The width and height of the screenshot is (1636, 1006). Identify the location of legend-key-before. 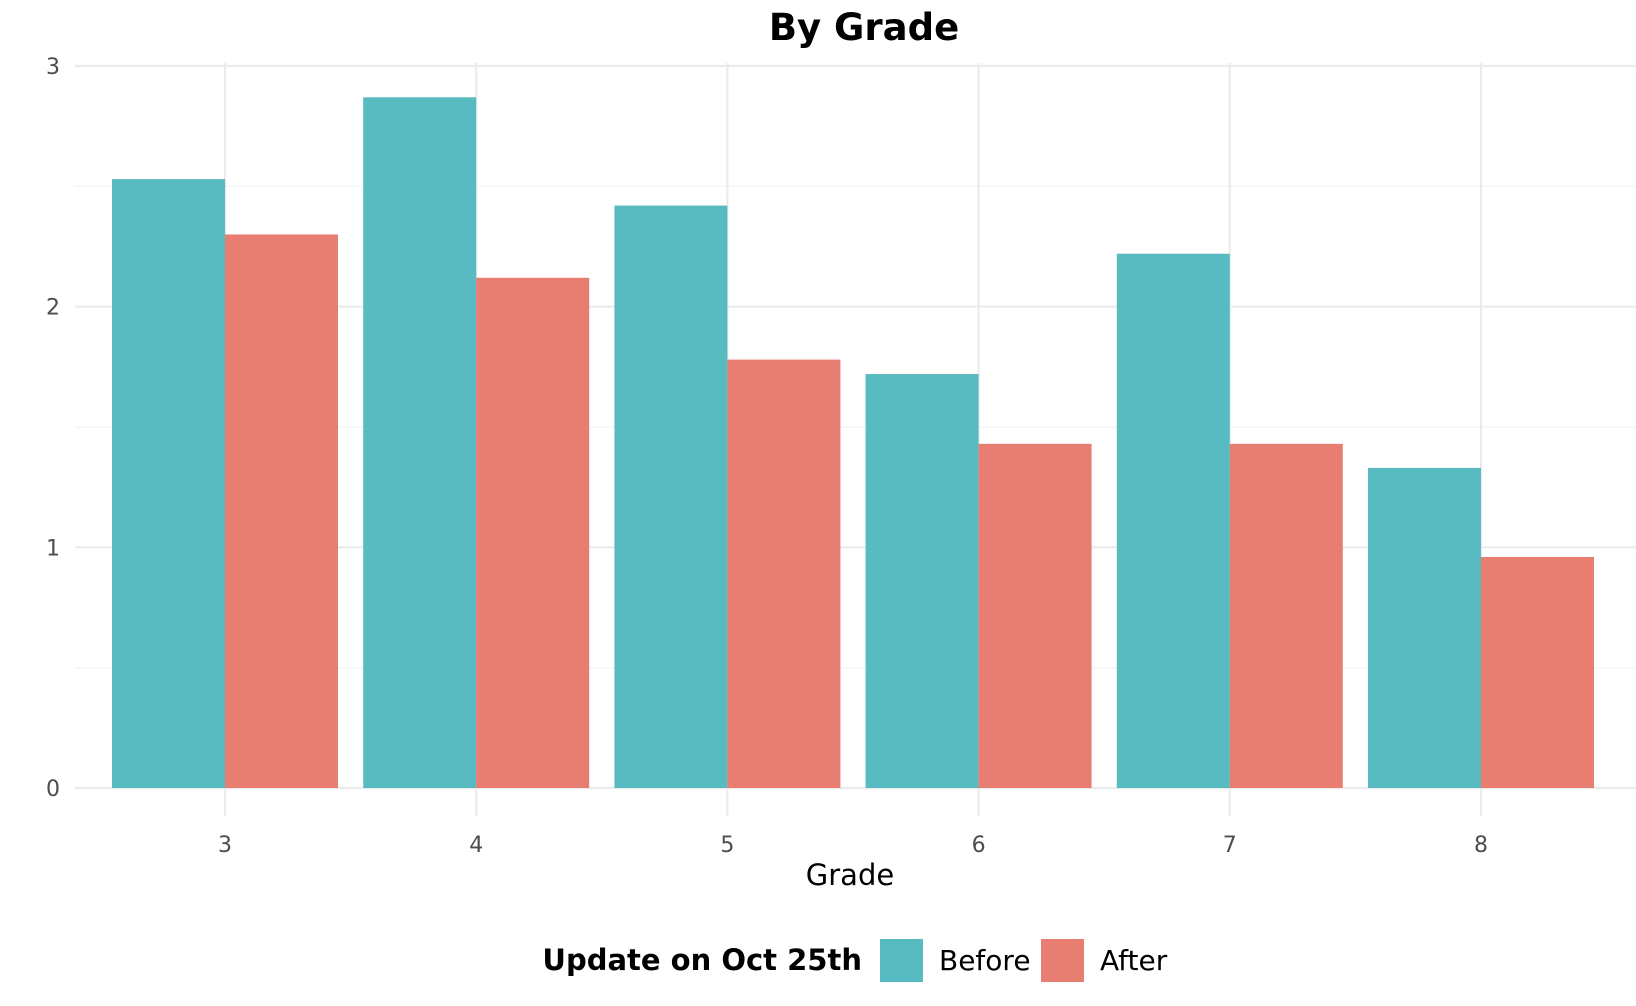
(901, 960).